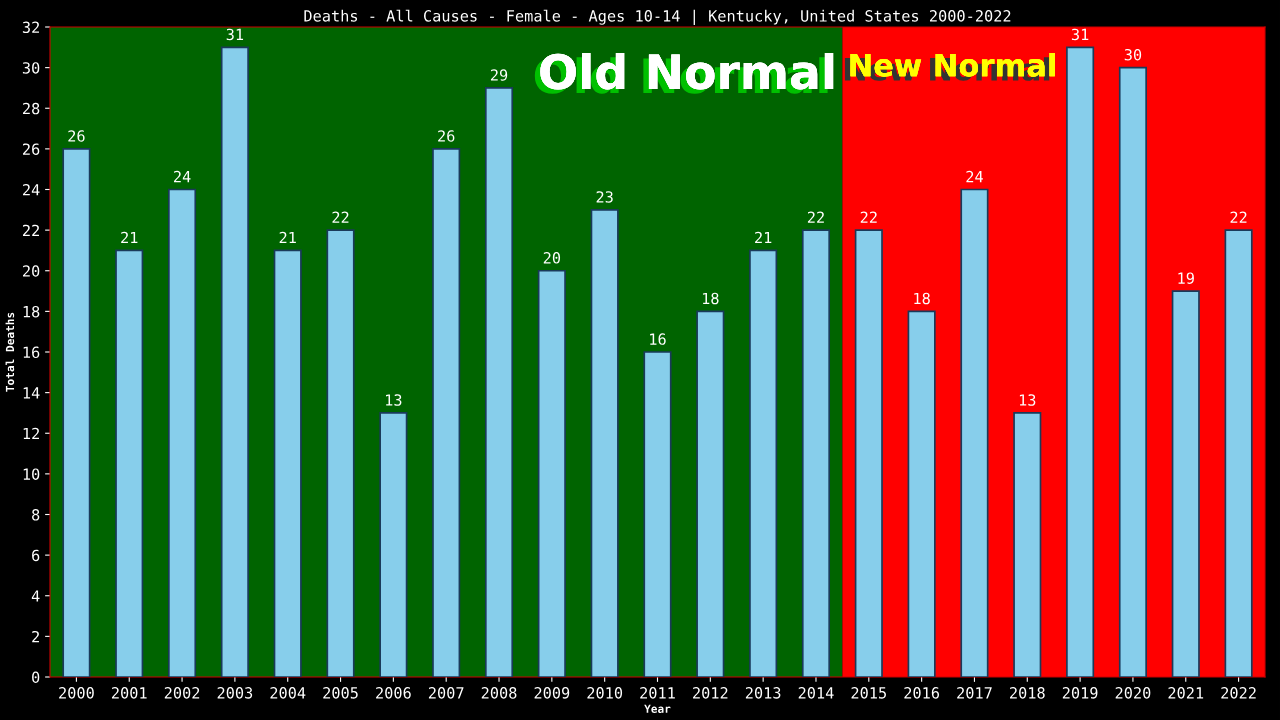  Describe the element at coordinates (552, 258) in the screenshot. I see `data-label: 20` at that location.